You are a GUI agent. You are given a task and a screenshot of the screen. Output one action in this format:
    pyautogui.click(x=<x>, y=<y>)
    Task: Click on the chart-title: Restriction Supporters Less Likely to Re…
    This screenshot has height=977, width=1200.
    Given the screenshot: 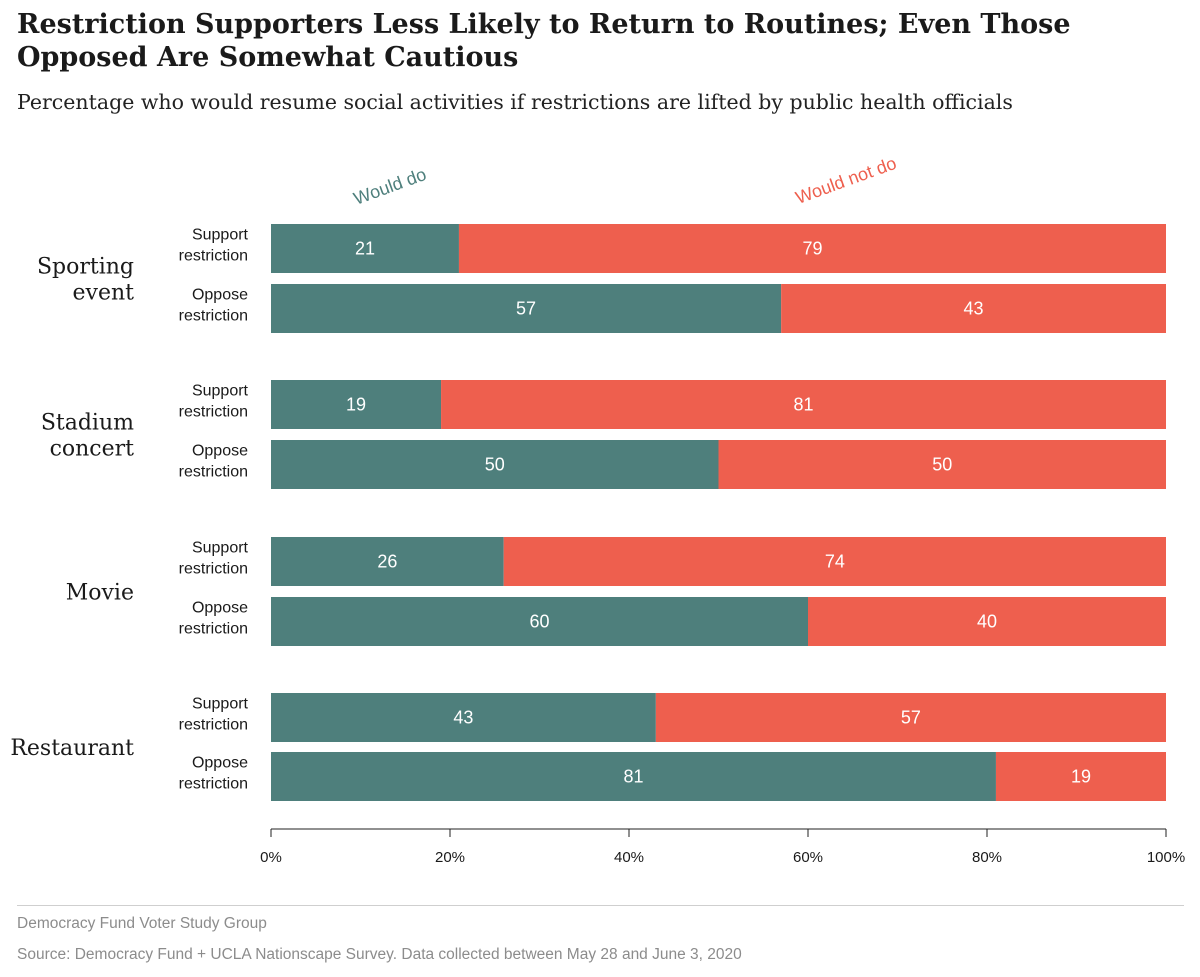 What is the action you would take?
    pyautogui.click(x=544, y=41)
    